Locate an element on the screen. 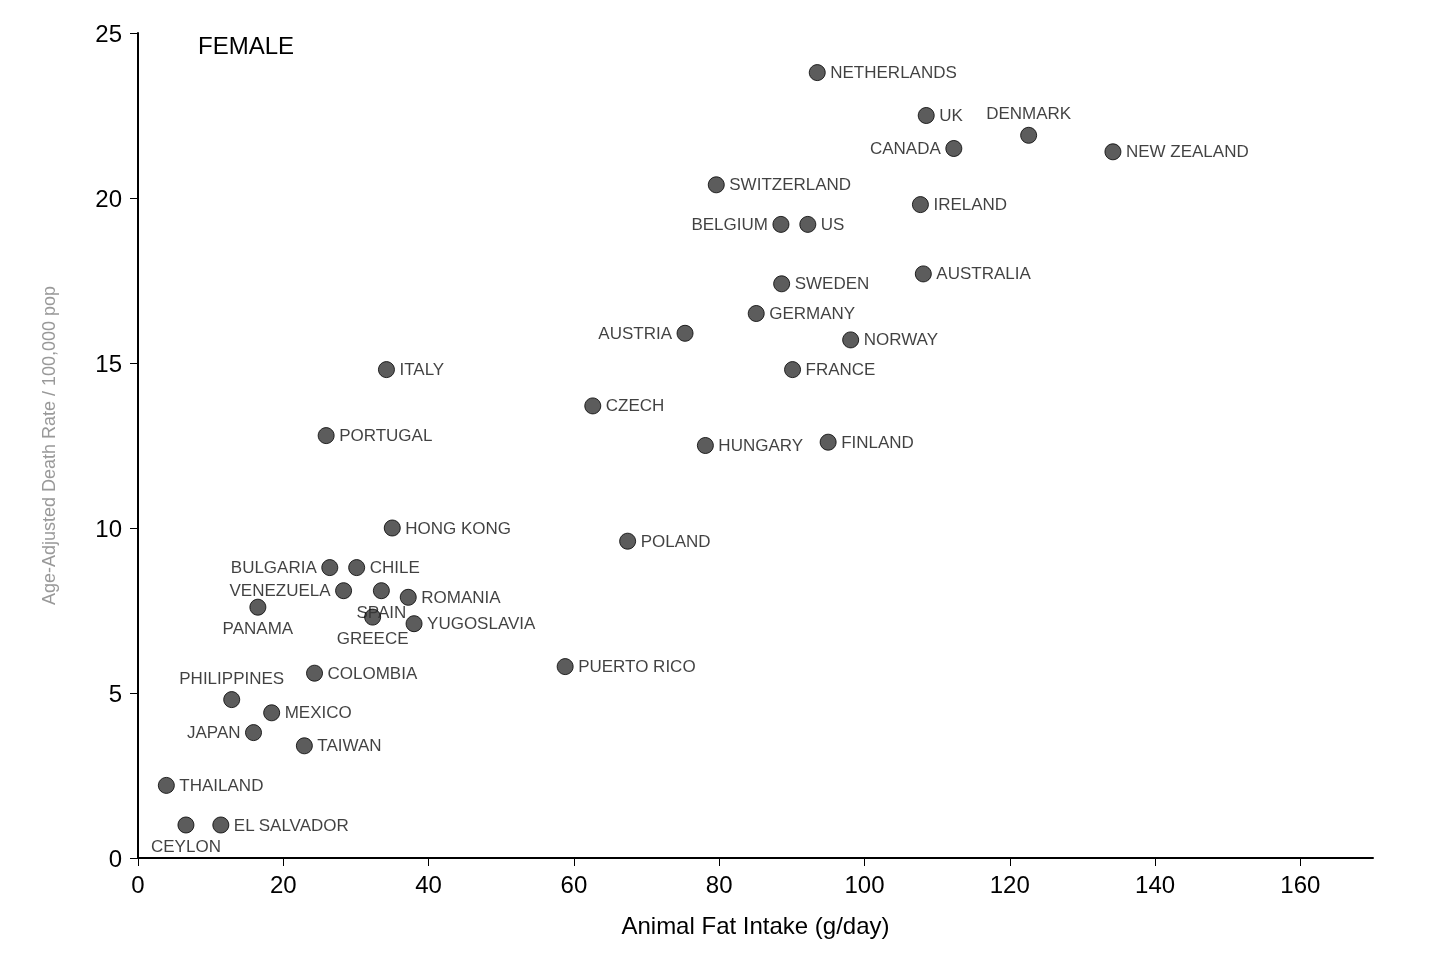  annotation: HUNGARY is located at coordinates (761, 445).